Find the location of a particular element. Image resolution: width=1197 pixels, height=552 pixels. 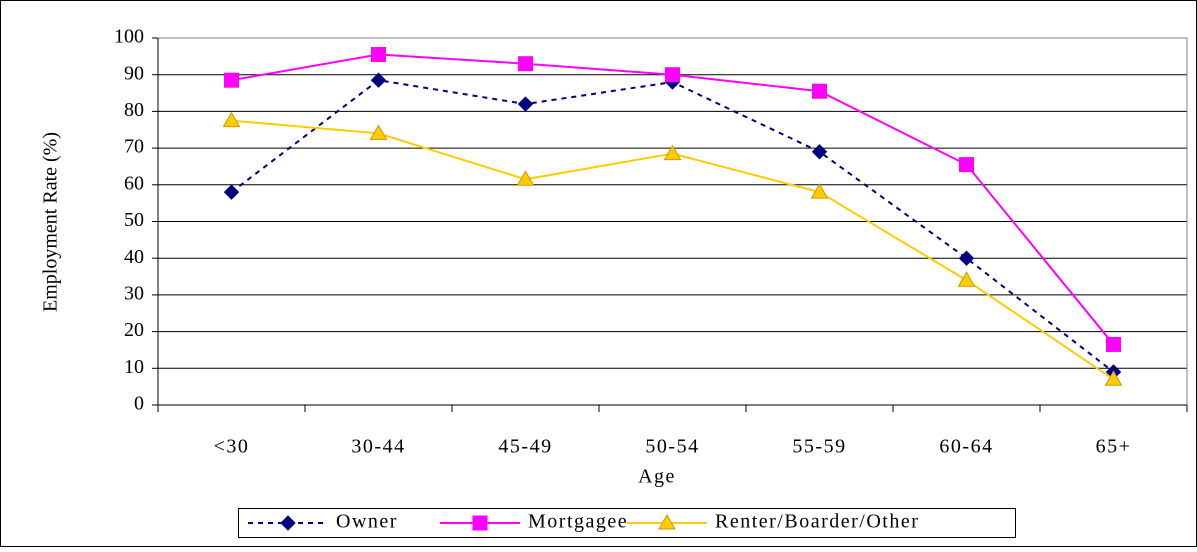

legend-label: Renter/Boarder/Other is located at coordinates (817, 522).